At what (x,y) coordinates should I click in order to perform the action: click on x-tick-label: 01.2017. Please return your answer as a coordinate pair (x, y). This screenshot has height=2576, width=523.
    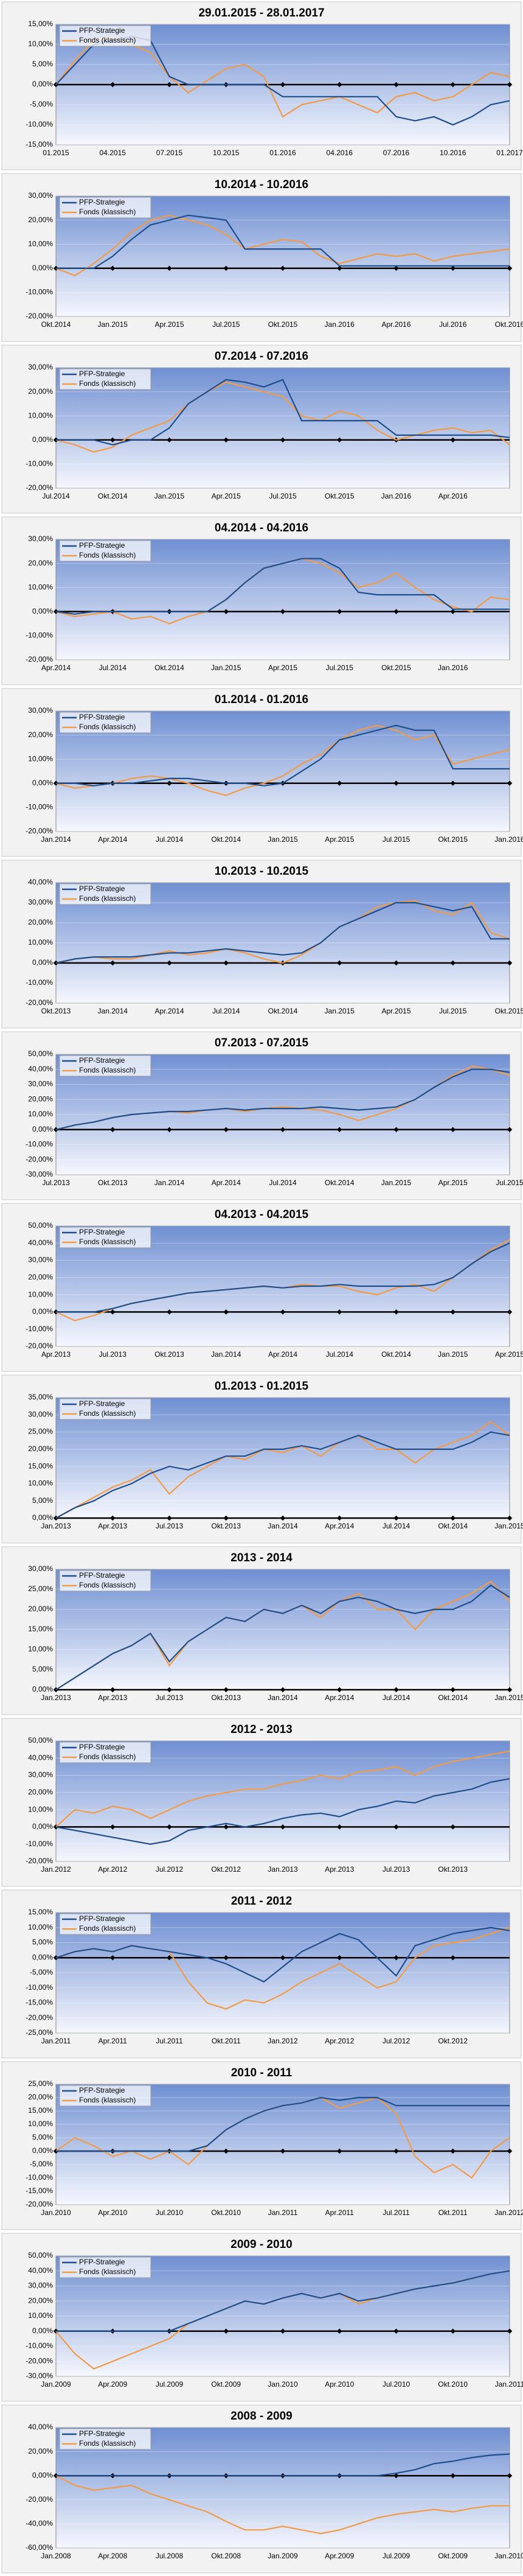
    Looking at the image, I should click on (510, 153).